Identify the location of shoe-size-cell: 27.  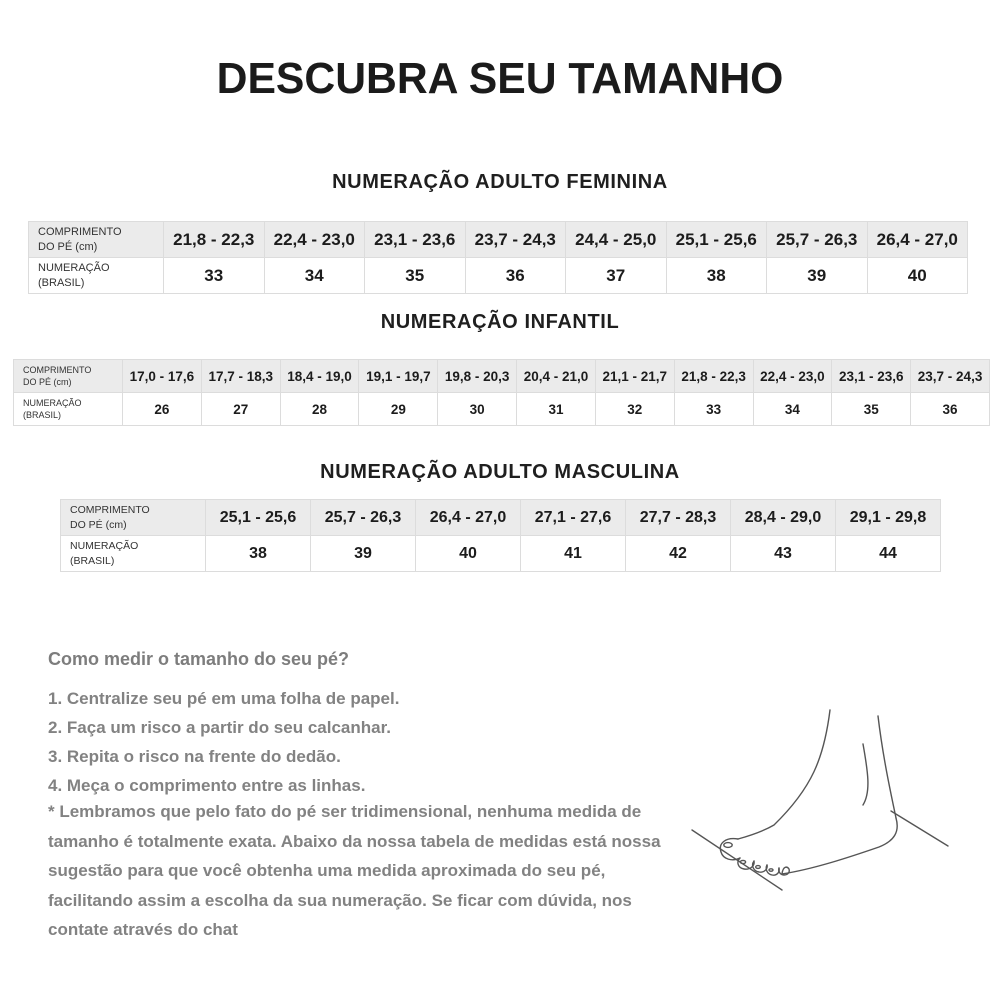
(240, 409).